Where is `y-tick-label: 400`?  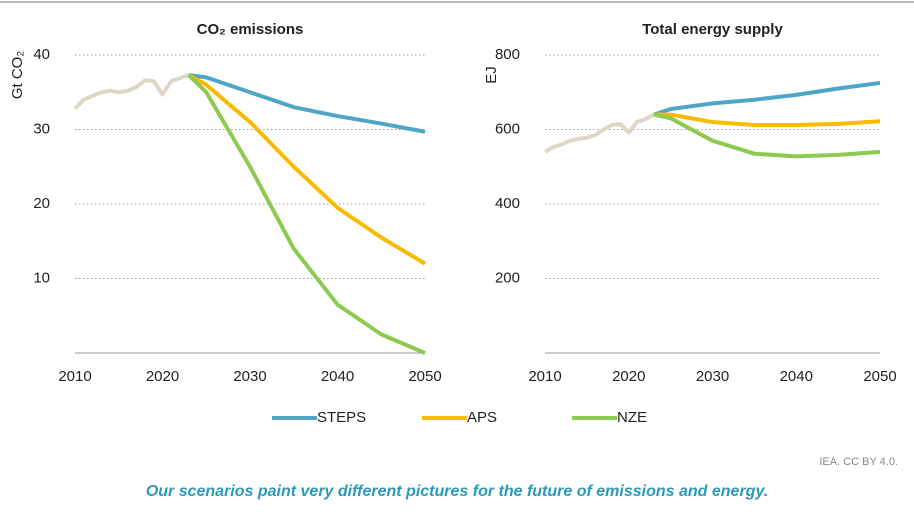 y-tick-label: 400 is located at coordinates (507, 203).